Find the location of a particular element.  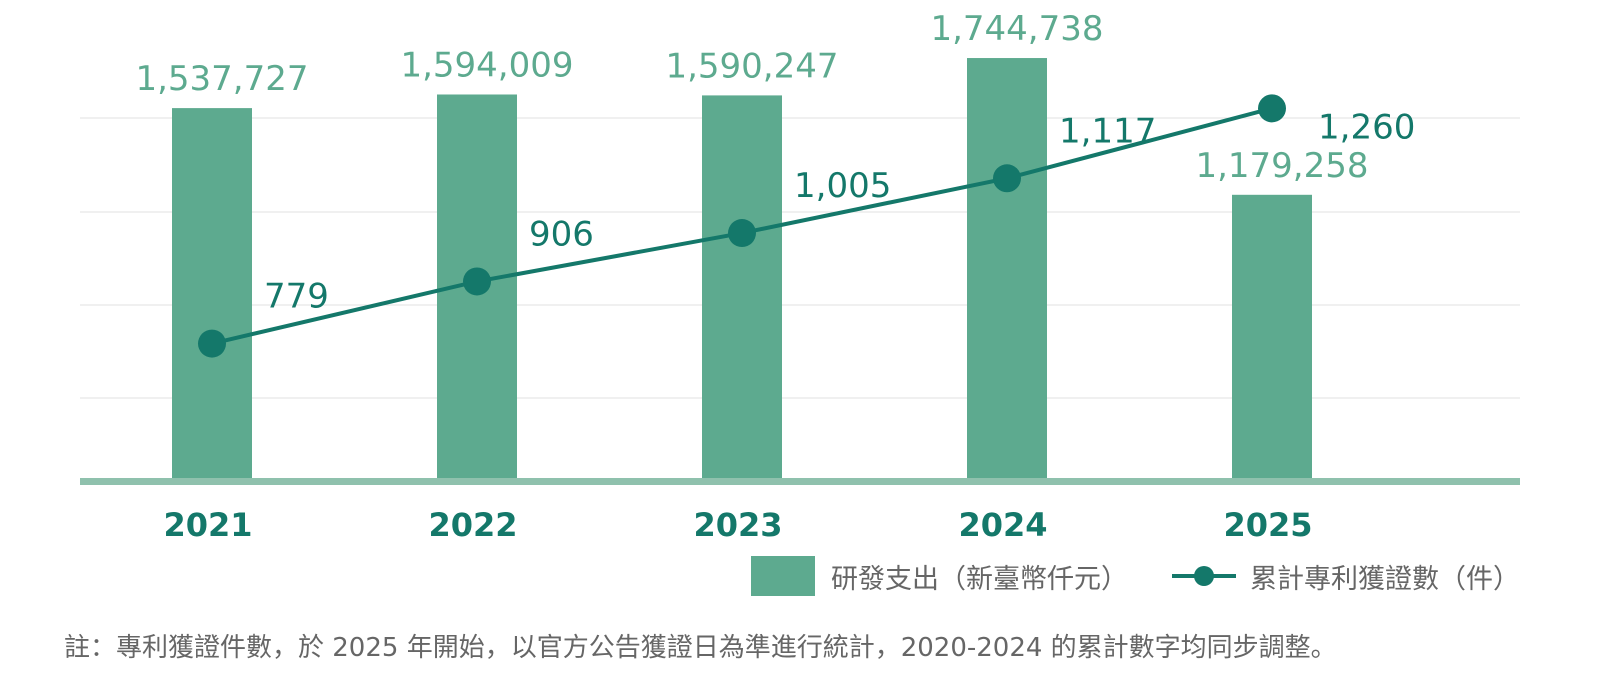

legend-line-swatch is located at coordinates (1204, 576).